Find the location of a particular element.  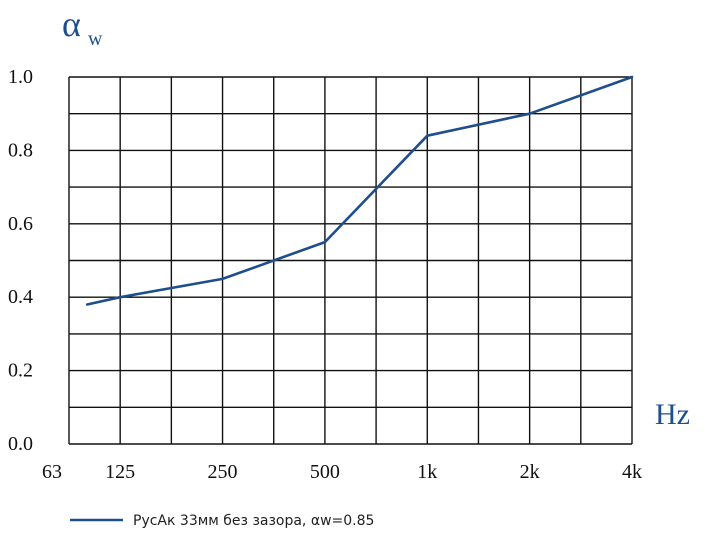

y-tick-label: 0.4 is located at coordinates (20, 297).